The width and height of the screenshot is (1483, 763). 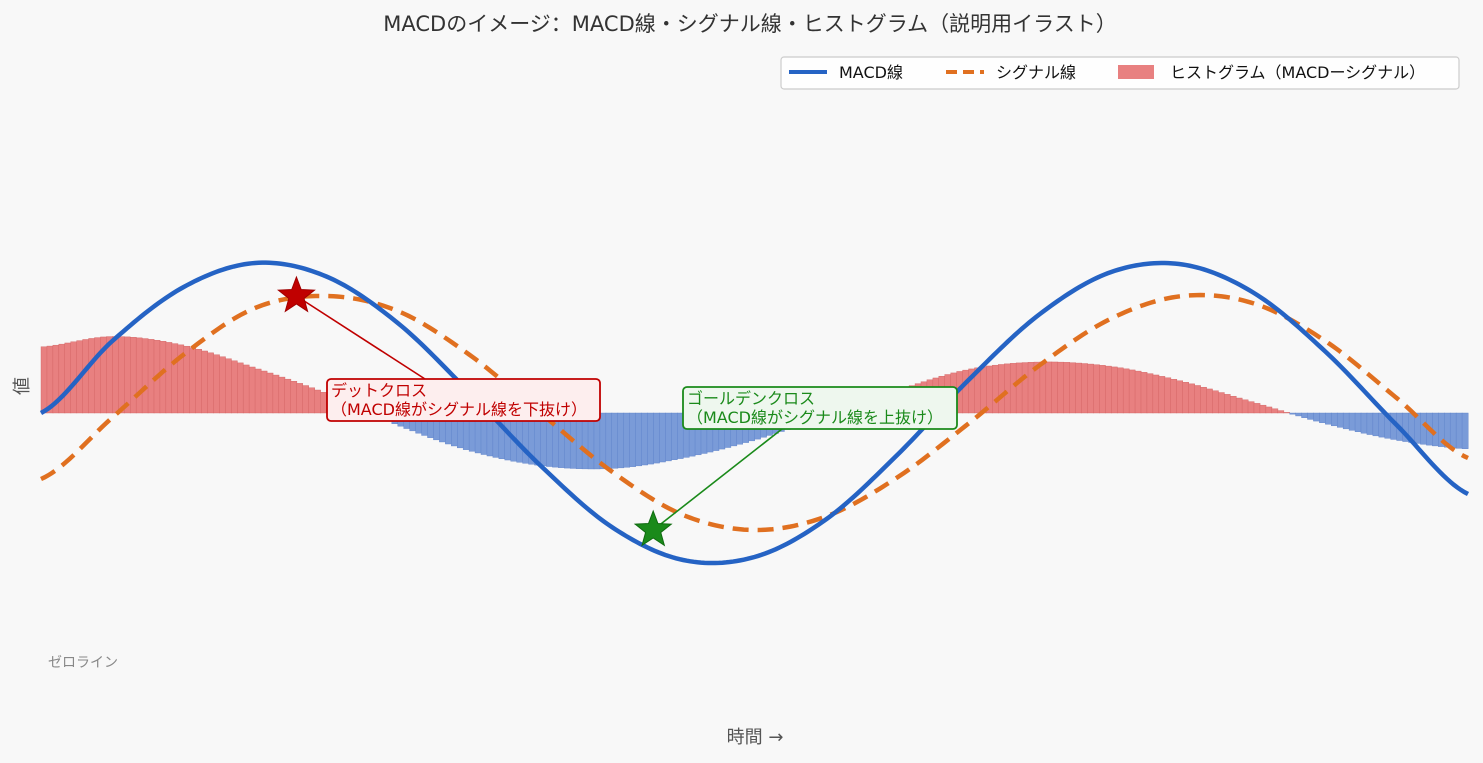 I want to click on golden-cross-label-box, so click(x=820, y=408).